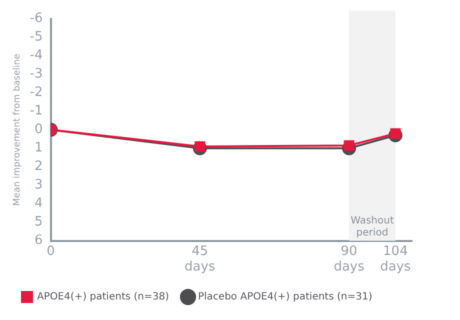 This screenshot has height=320, width=460. Describe the element at coordinates (36, 111) in the screenshot. I see `y-tick-label: -1` at that location.